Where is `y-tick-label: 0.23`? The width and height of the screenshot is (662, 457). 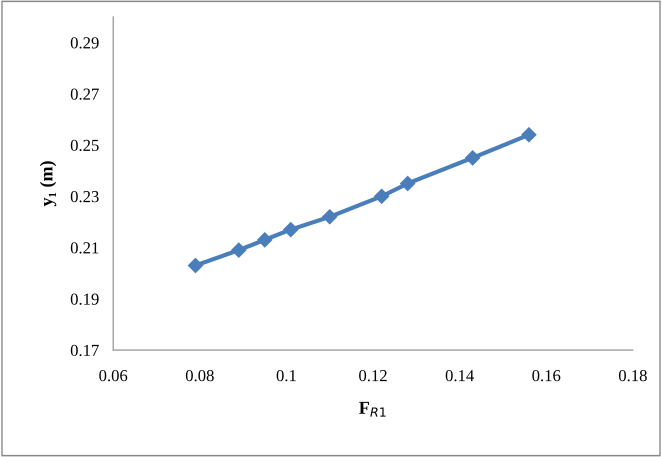 y-tick-label: 0.23 is located at coordinates (84, 196).